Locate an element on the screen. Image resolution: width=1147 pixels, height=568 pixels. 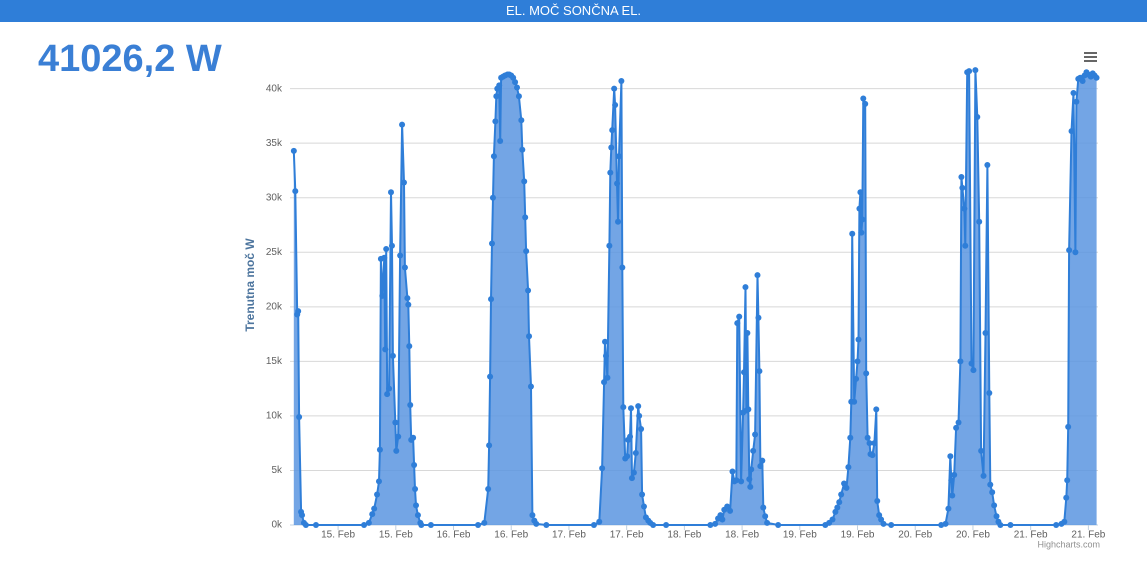
y-tick-label: 5k is located at coordinates (277, 470).